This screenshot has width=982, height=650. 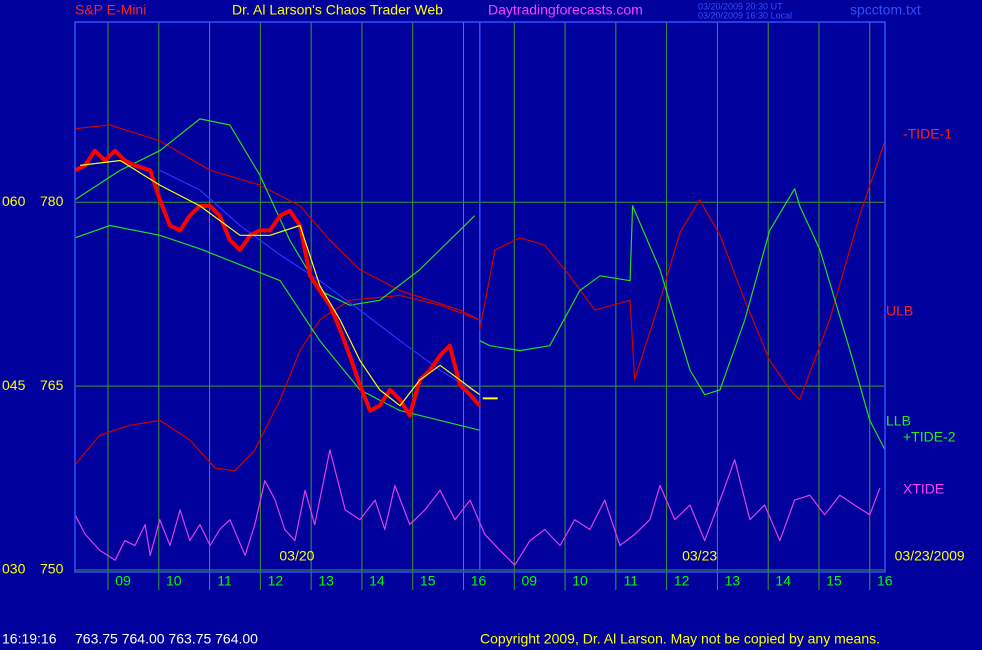 I want to click on date-label: 03/20, so click(x=296, y=556).